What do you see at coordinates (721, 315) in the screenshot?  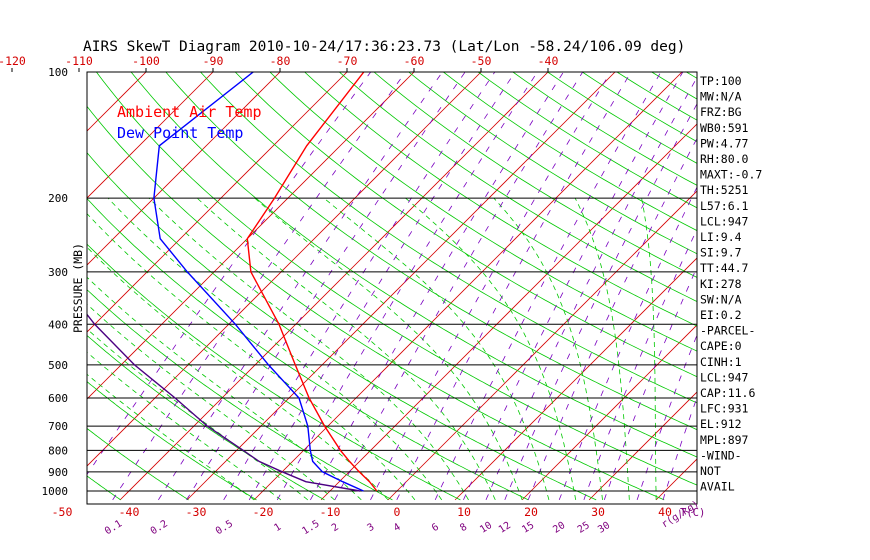 I see `index-text: EI:0.2` at bounding box center [721, 315].